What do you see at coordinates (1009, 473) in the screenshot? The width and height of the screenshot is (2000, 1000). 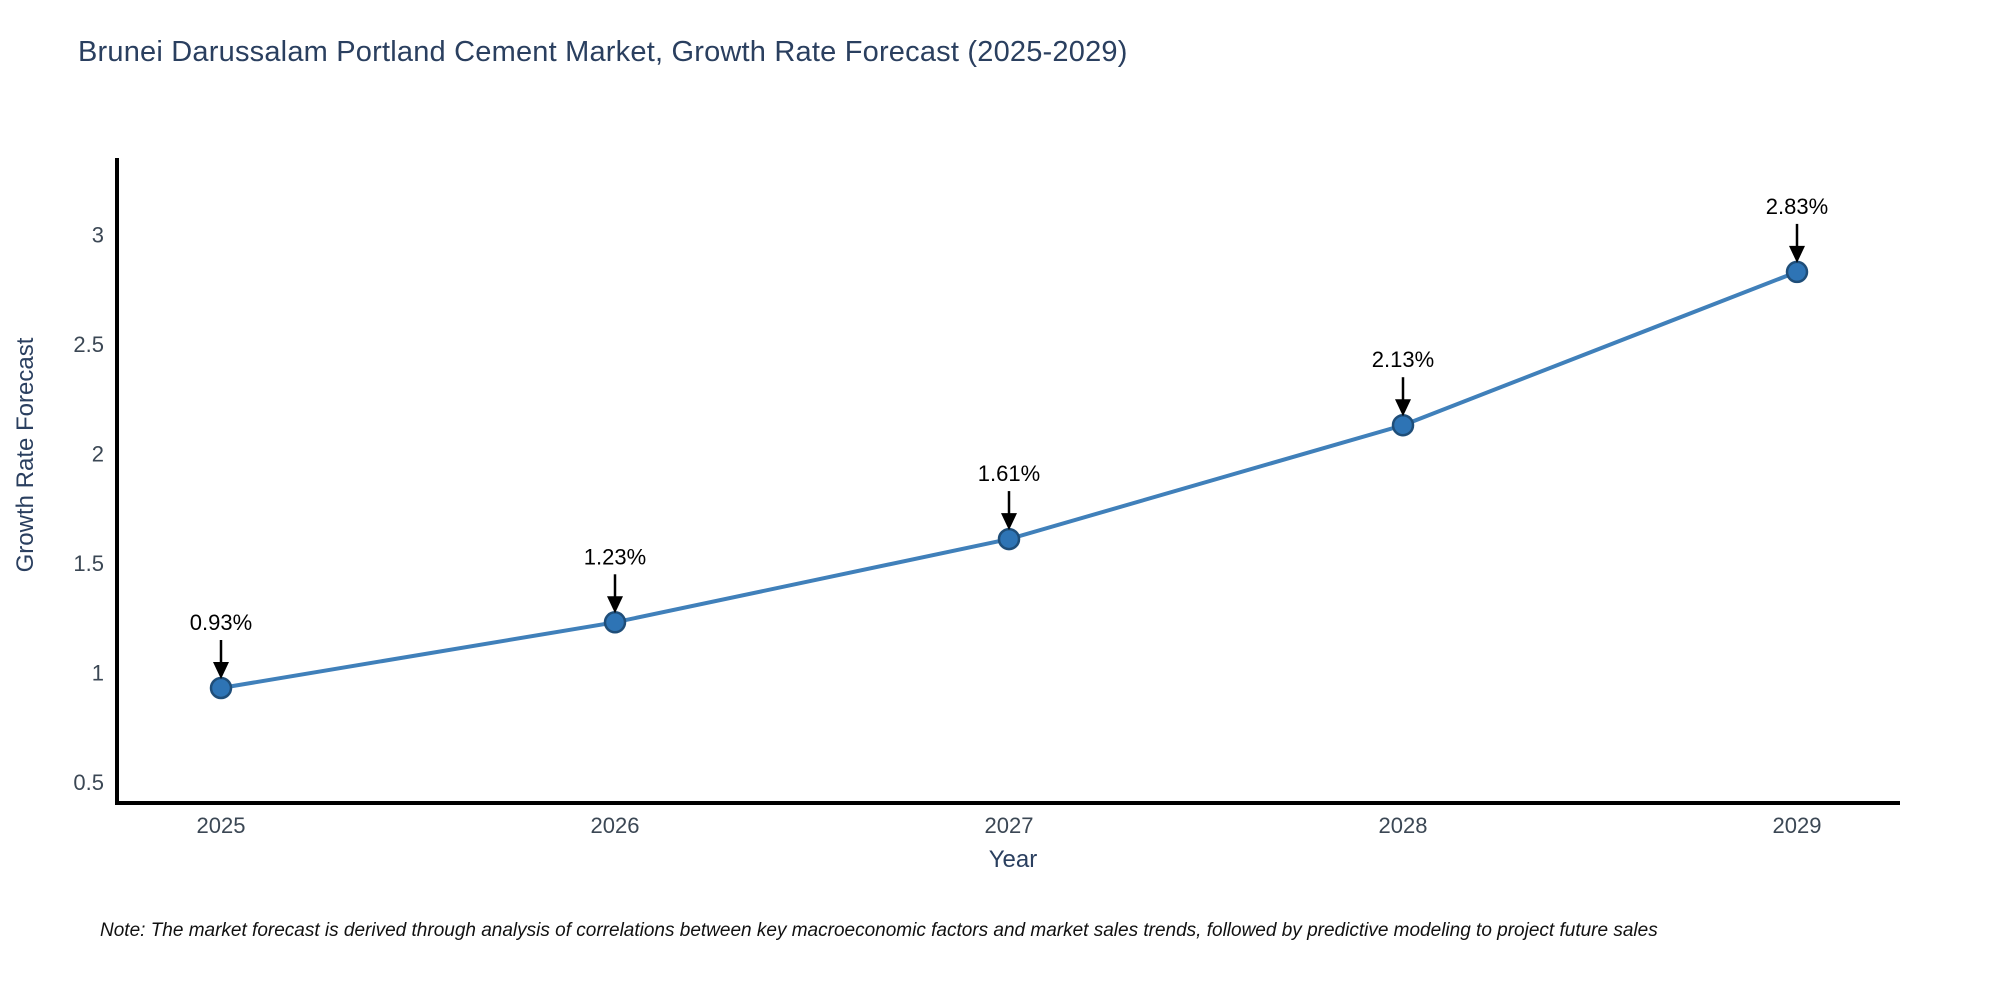 I see `data-point-label: 1.61%` at bounding box center [1009, 473].